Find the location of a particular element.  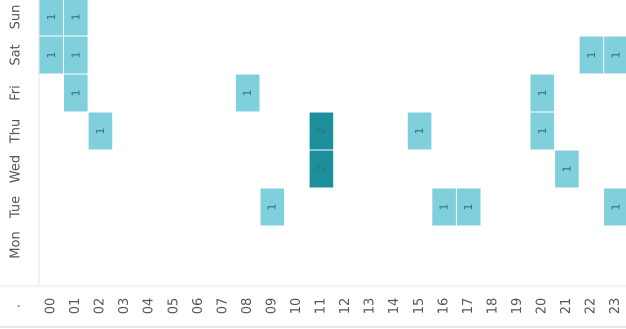

cell-label-sat-22: 1 is located at coordinates (591, 55).